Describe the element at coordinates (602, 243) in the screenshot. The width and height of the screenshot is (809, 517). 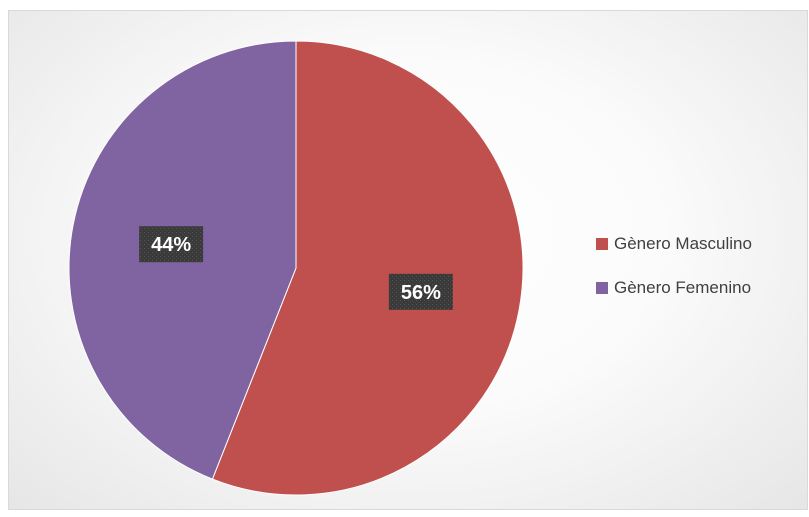
I see `legend-swatch-masculino` at that location.